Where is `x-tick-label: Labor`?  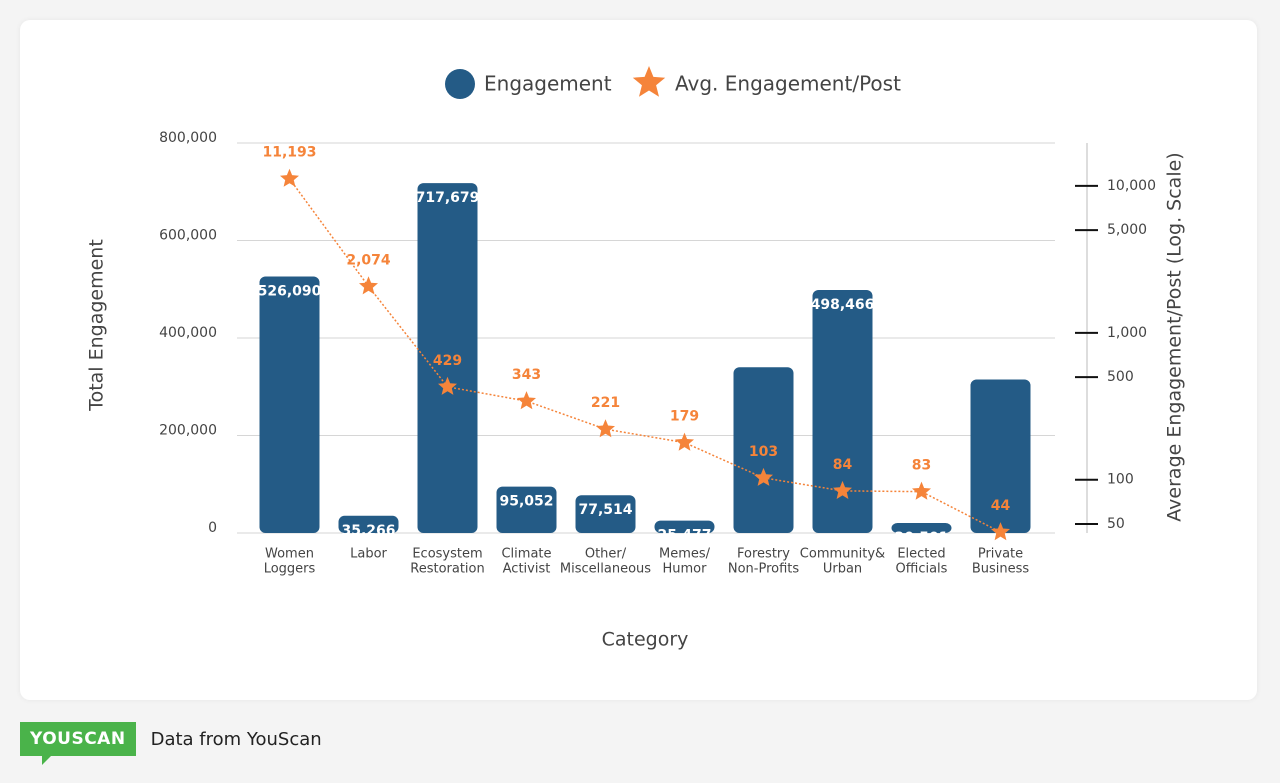 x-tick-label: Labor is located at coordinates (368, 554).